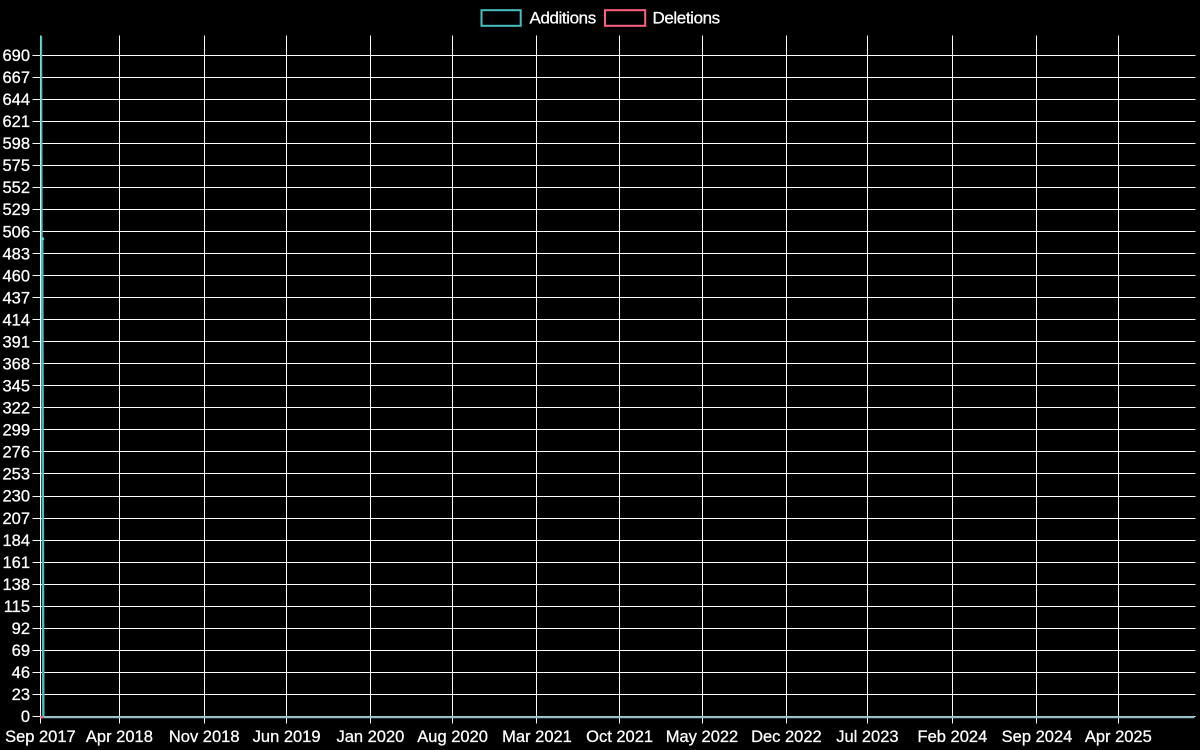 Image resolution: width=1200 pixels, height=750 pixels. What do you see at coordinates (16, 56) in the screenshot?
I see `svg-text: 690` at bounding box center [16, 56].